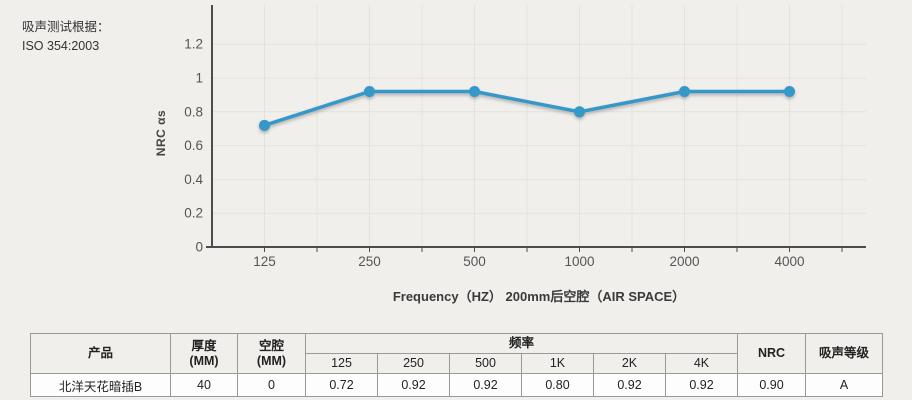 This screenshot has height=400, width=912. Describe the element at coordinates (100, 385) in the screenshot. I see `cell-product: 北洋天花暗插B` at that location.